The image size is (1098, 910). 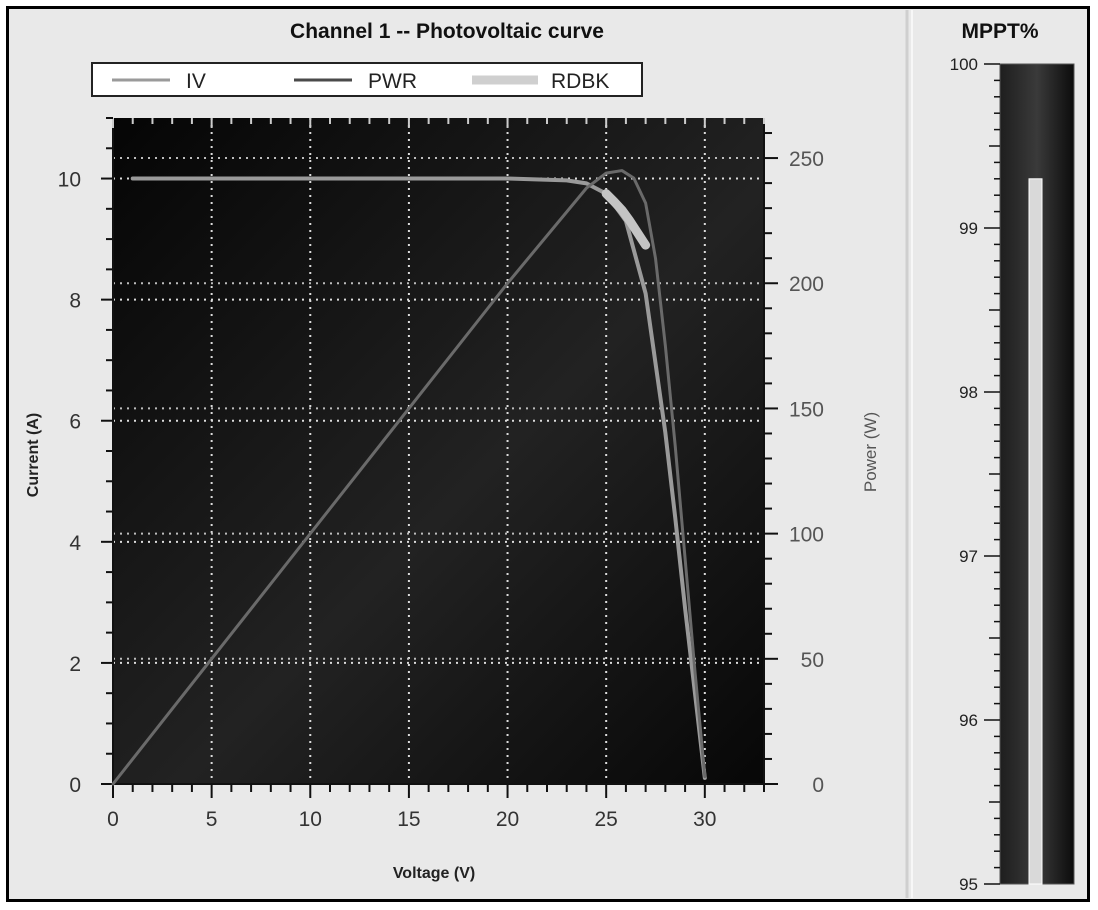 What do you see at coordinates (806, 159) in the screenshot?
I see `y2-tick-label: 250` at bounding box center [806, 159].